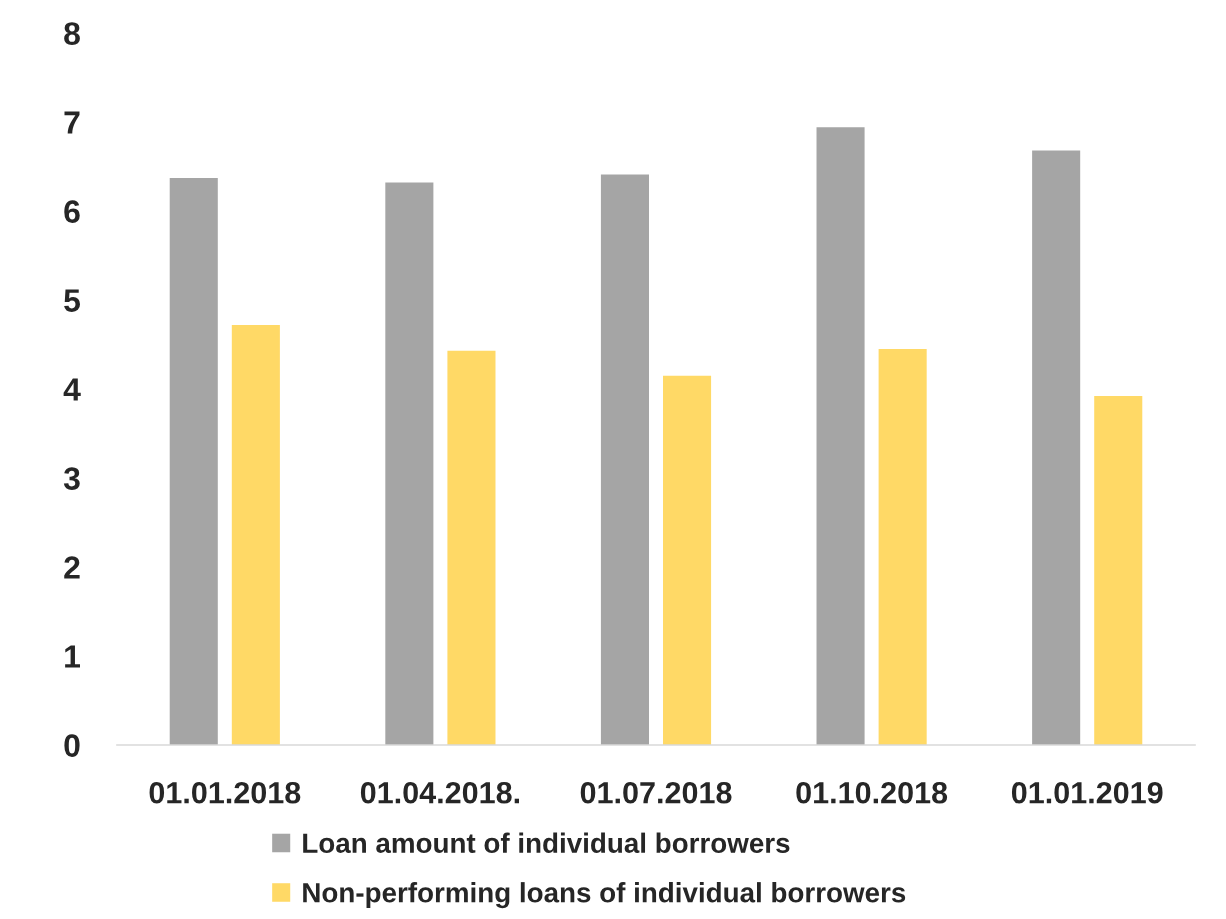 The width and height of the screenshot is (1226, 919). Describe the element at coordinates (72, 300) in the screenshot. I see `y-tick-label: 5` at that location.